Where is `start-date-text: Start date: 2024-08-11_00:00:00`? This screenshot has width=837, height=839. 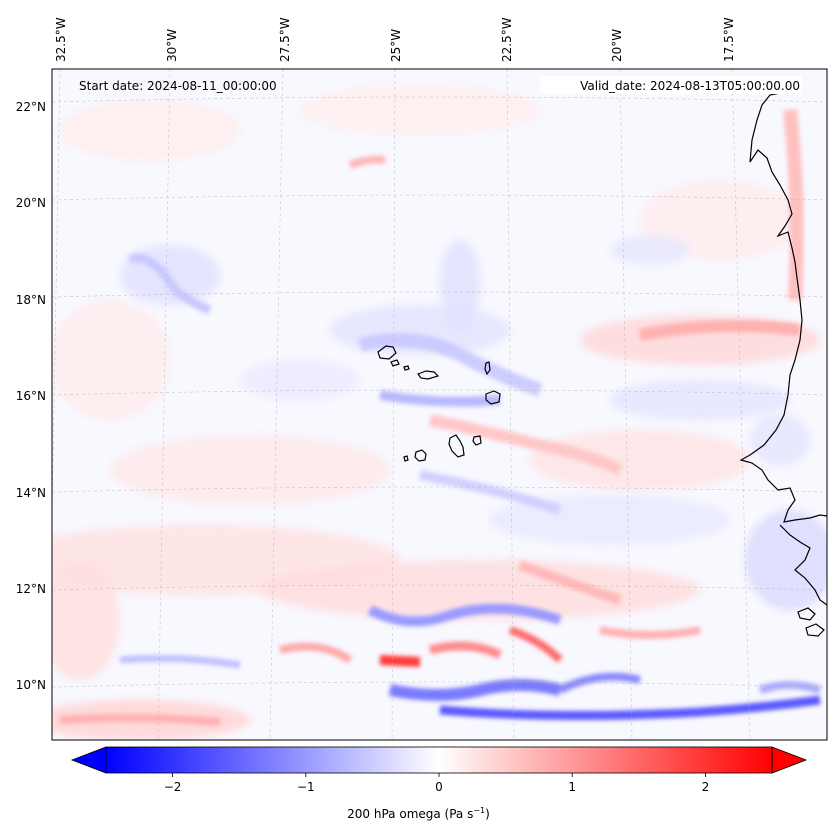
start-date-text: Start date: 2024-08-11_00:00:00 is located at coordinates (178, 86).